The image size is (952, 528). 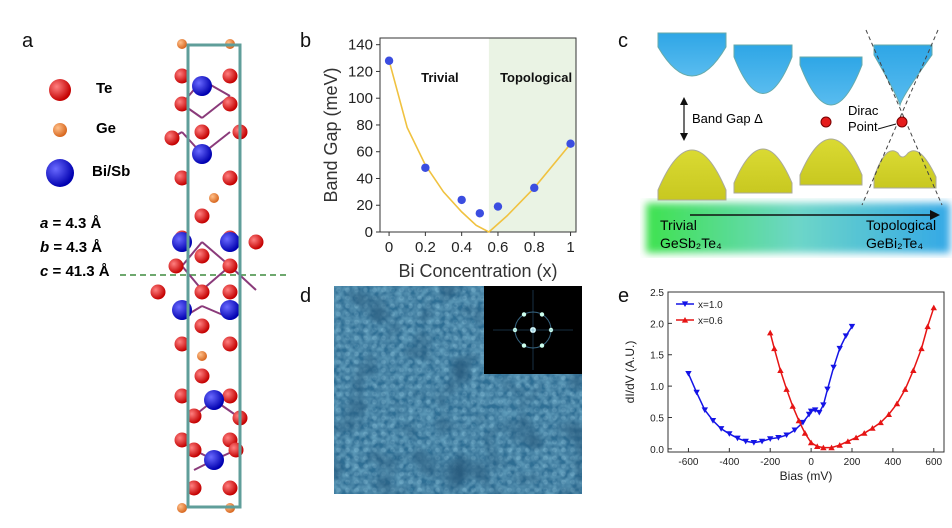 I want to click on y-tick-label: 140, so click(x=360, y=45).